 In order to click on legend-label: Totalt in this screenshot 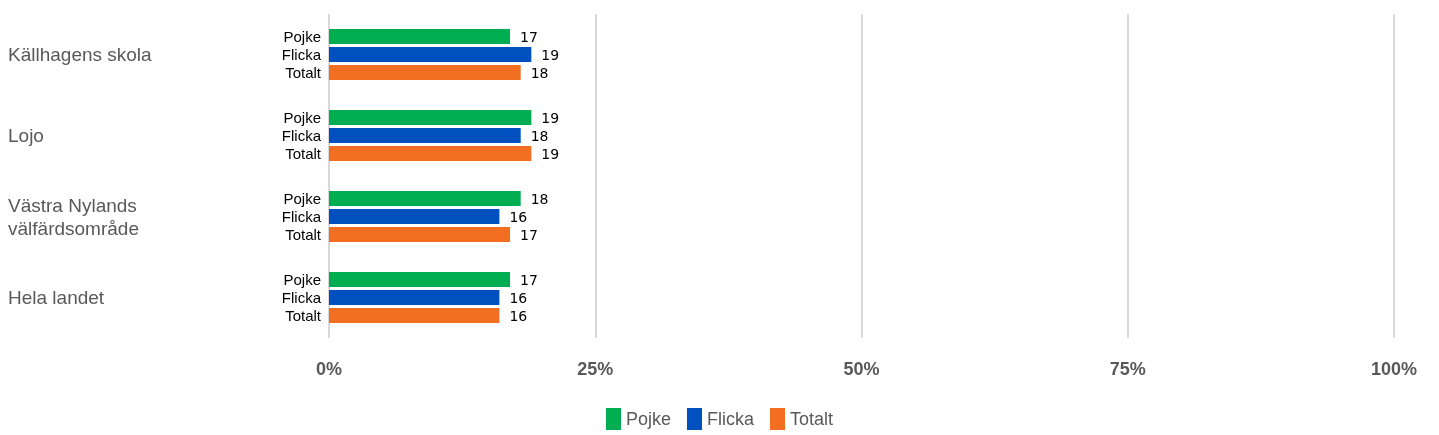, I will do `click(812, 419)`.